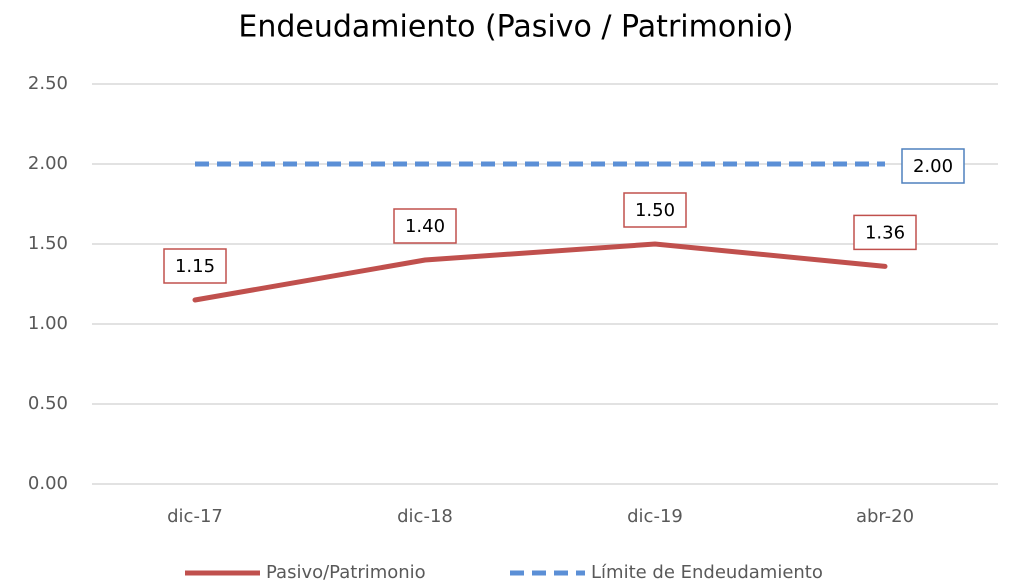 The height and width of the screenshot is (584, 1012). What do you see at coordinates (885, 516) in the screenshot?
I see `x-tick-label: abr-20` at bounding box center [885, 516].